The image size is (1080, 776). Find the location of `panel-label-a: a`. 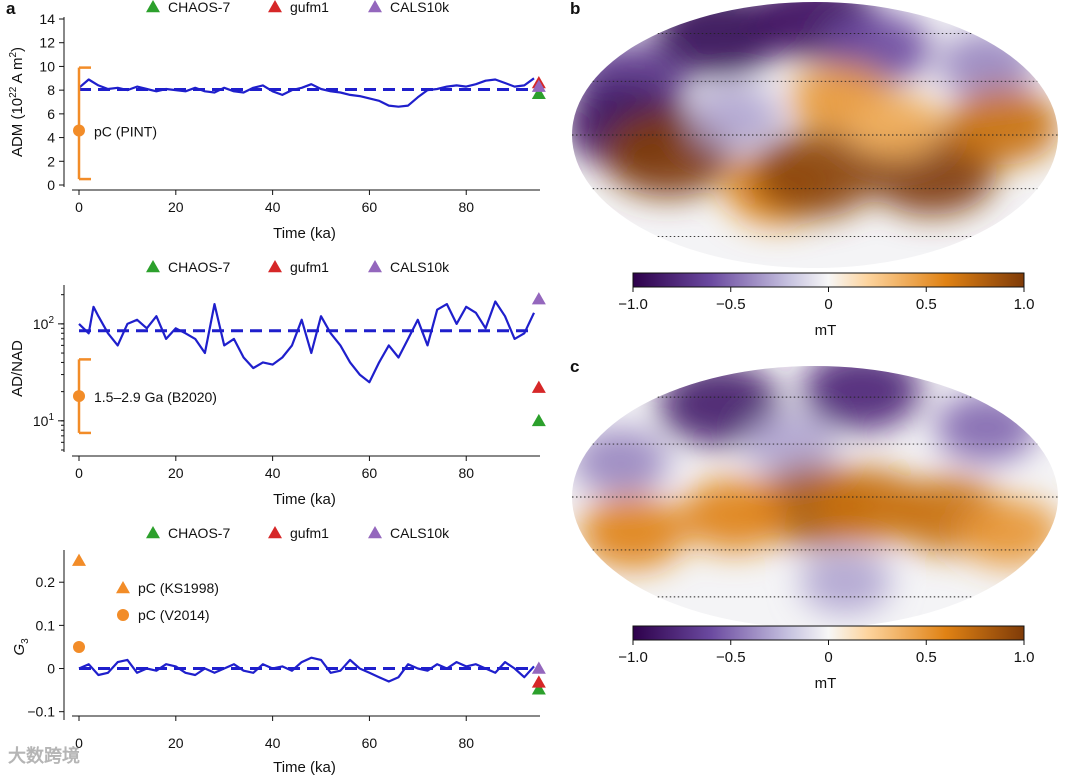

panel-label-a: a is located at coordinates (11, 9).